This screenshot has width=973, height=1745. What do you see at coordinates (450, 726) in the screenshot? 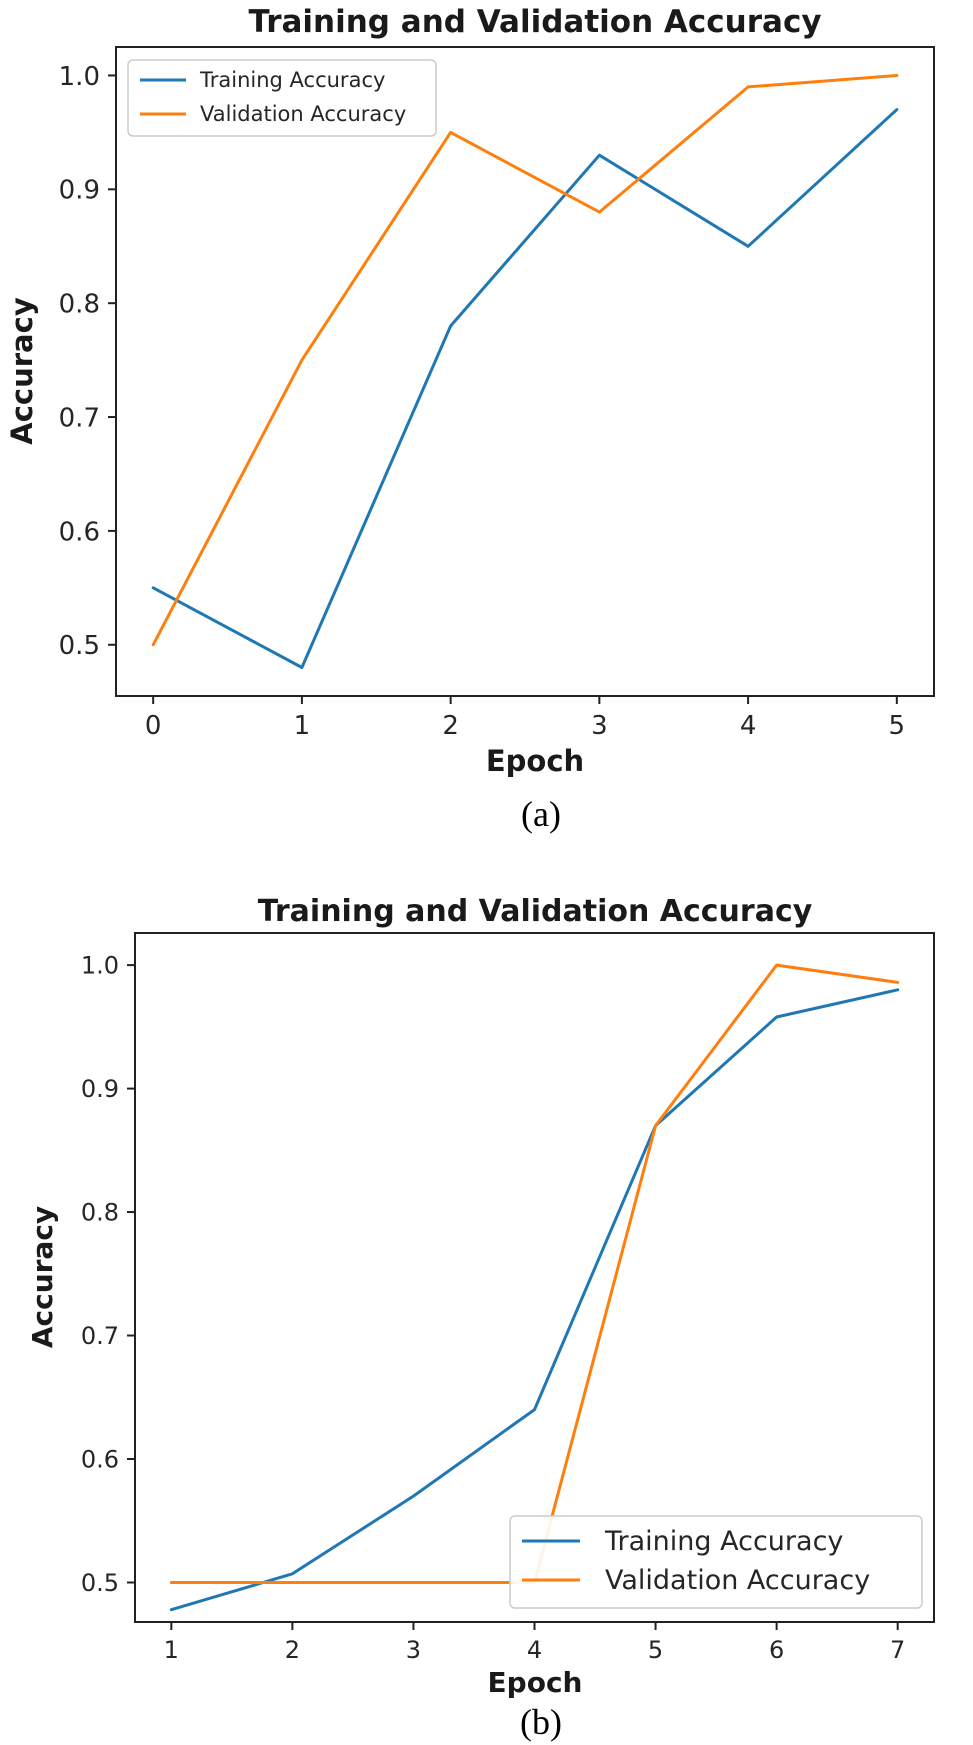
I see `chart-a-x-tick-label: 2` at bounding box center [450, 726].